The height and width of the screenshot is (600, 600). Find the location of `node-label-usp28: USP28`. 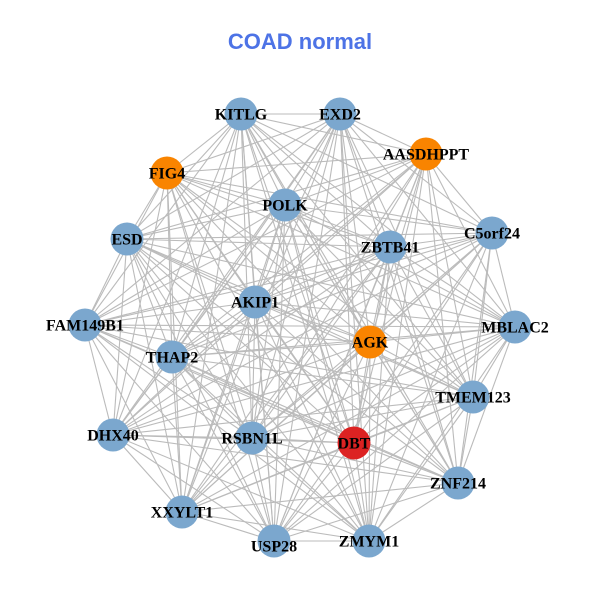

node-label-usp28: USP28 is located at coordinates (274, 547).